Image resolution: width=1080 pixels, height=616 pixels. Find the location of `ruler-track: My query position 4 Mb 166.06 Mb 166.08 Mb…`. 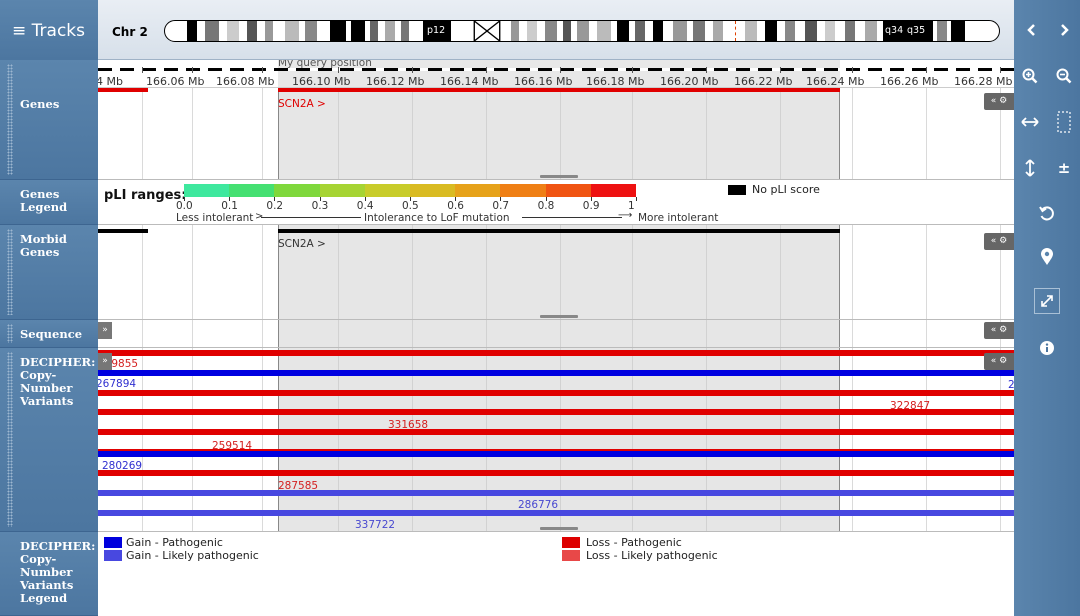

ruler-track: My query position 4 Mb 166.06 Mb 166.08 Mb… is located at coordinates (556, 74).